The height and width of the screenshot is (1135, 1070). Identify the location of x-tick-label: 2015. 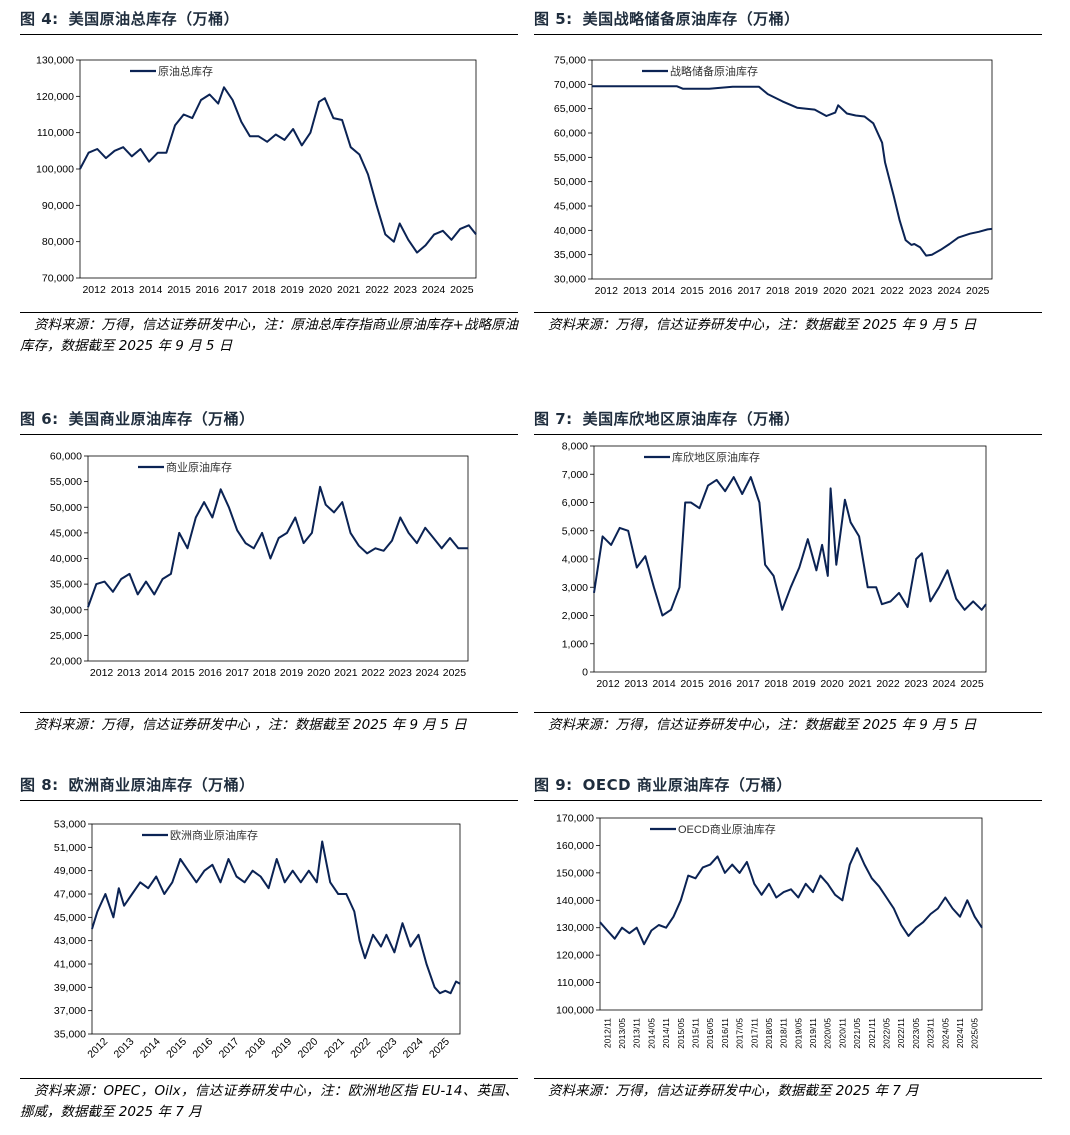
(183, 673).